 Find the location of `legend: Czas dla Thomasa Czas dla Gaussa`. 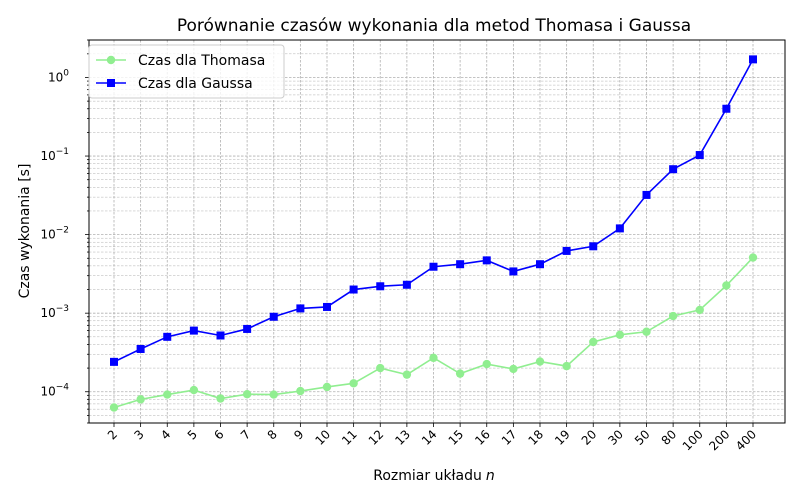

legend: Czas dla Thomasa Czas dla Gaussa is located at coordinates (186, 71).